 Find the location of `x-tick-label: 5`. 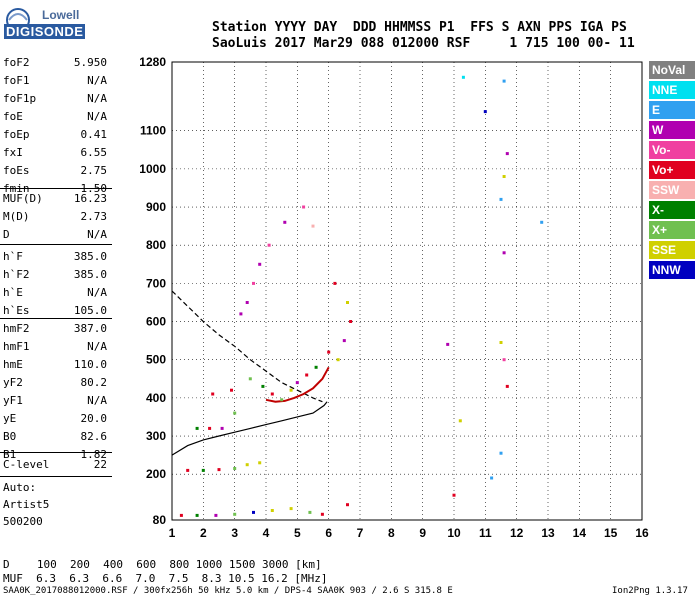

x-tick-label: 5 is located at coordinates (297, 533).